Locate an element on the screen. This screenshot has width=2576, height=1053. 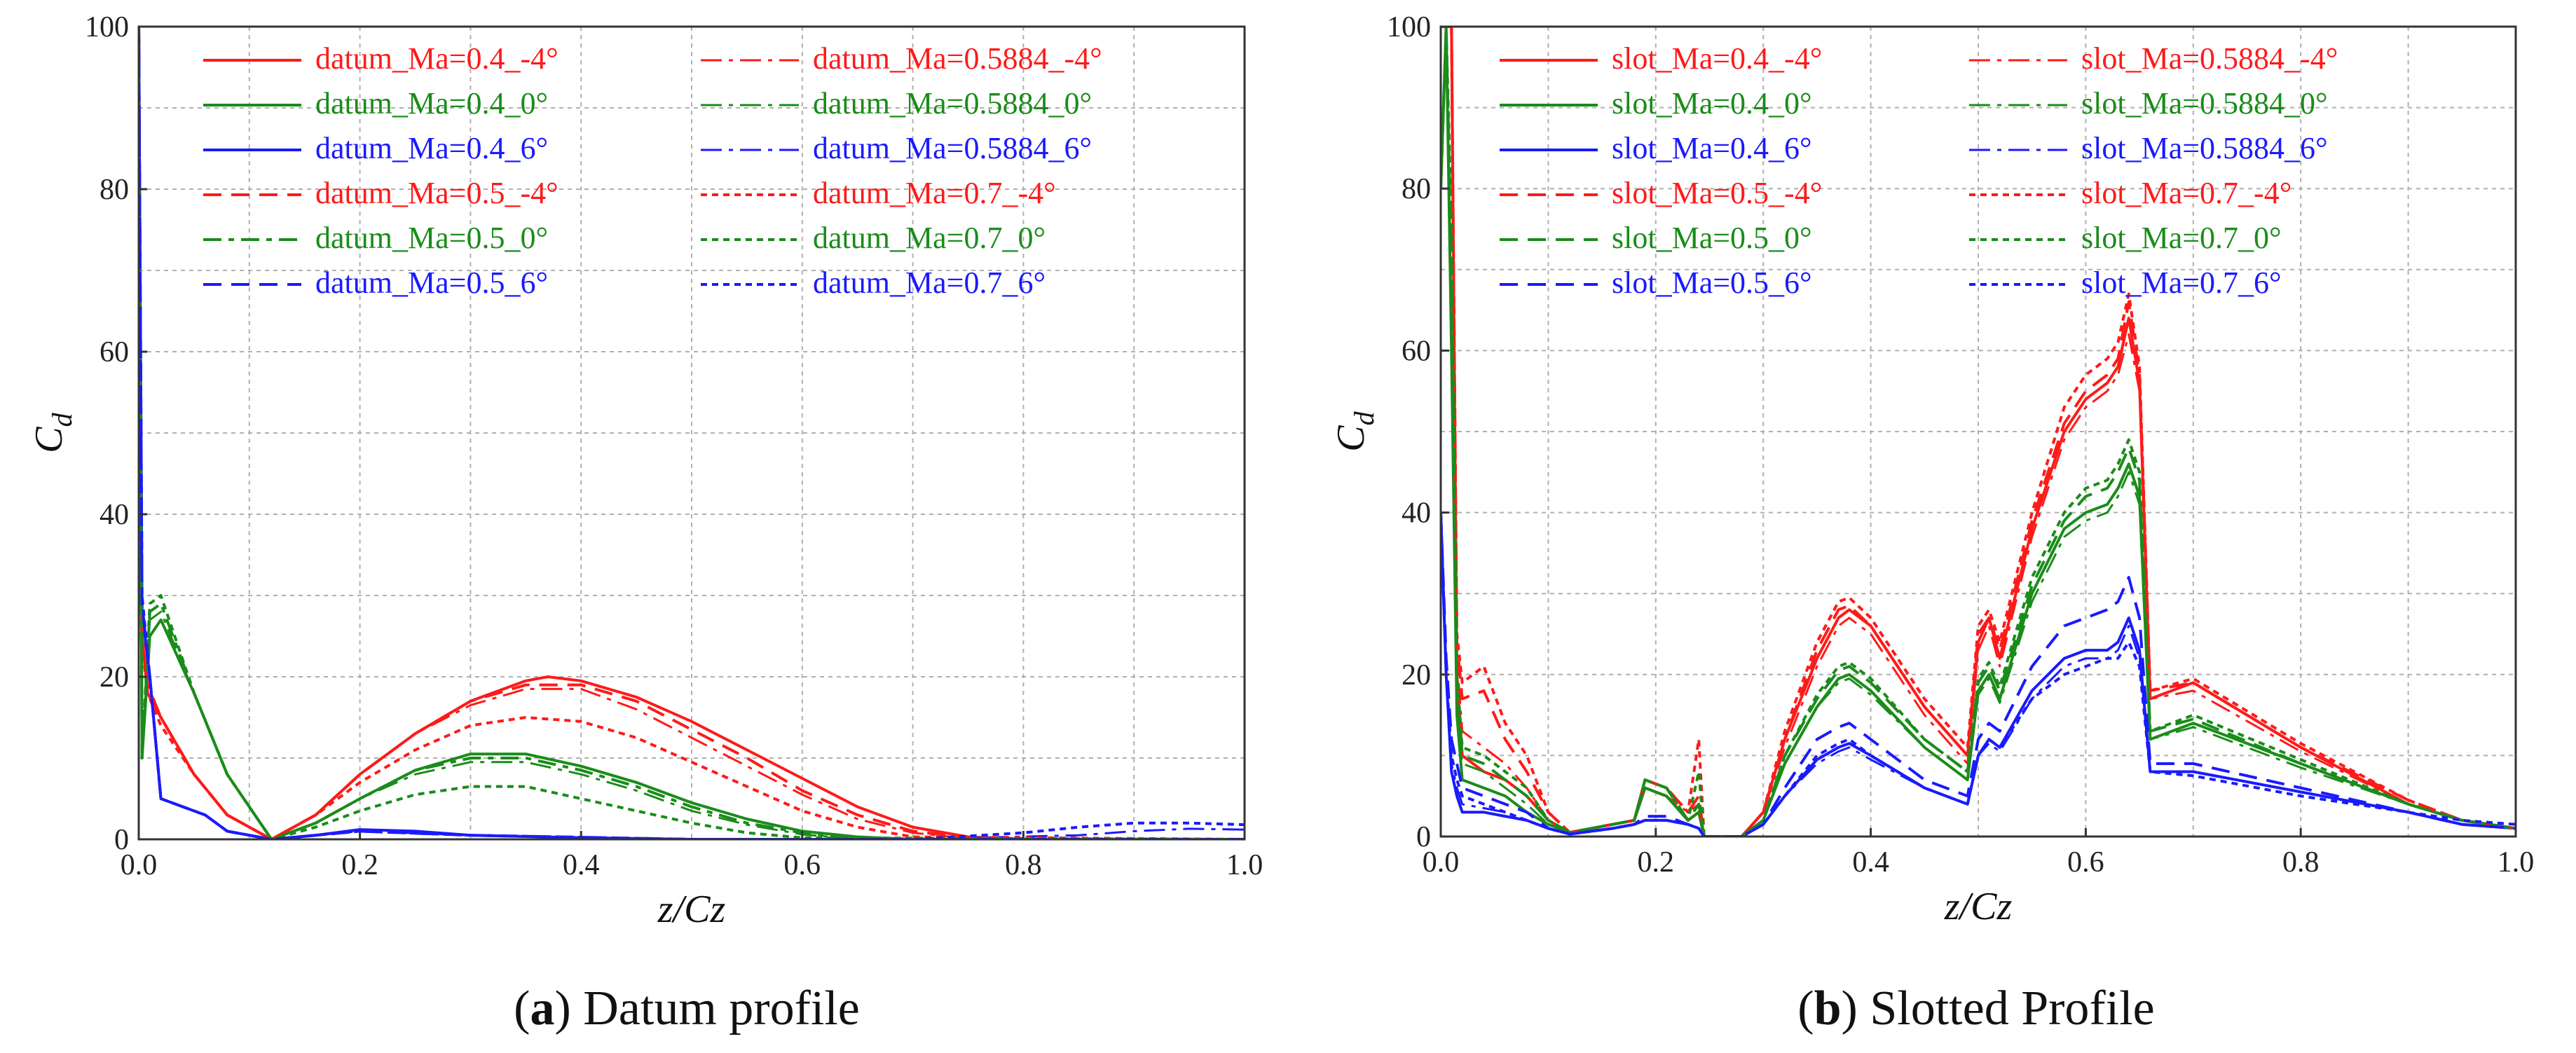
legend-label: slot_Ma=0.4_-4° is located at coordinates (1717, 58).